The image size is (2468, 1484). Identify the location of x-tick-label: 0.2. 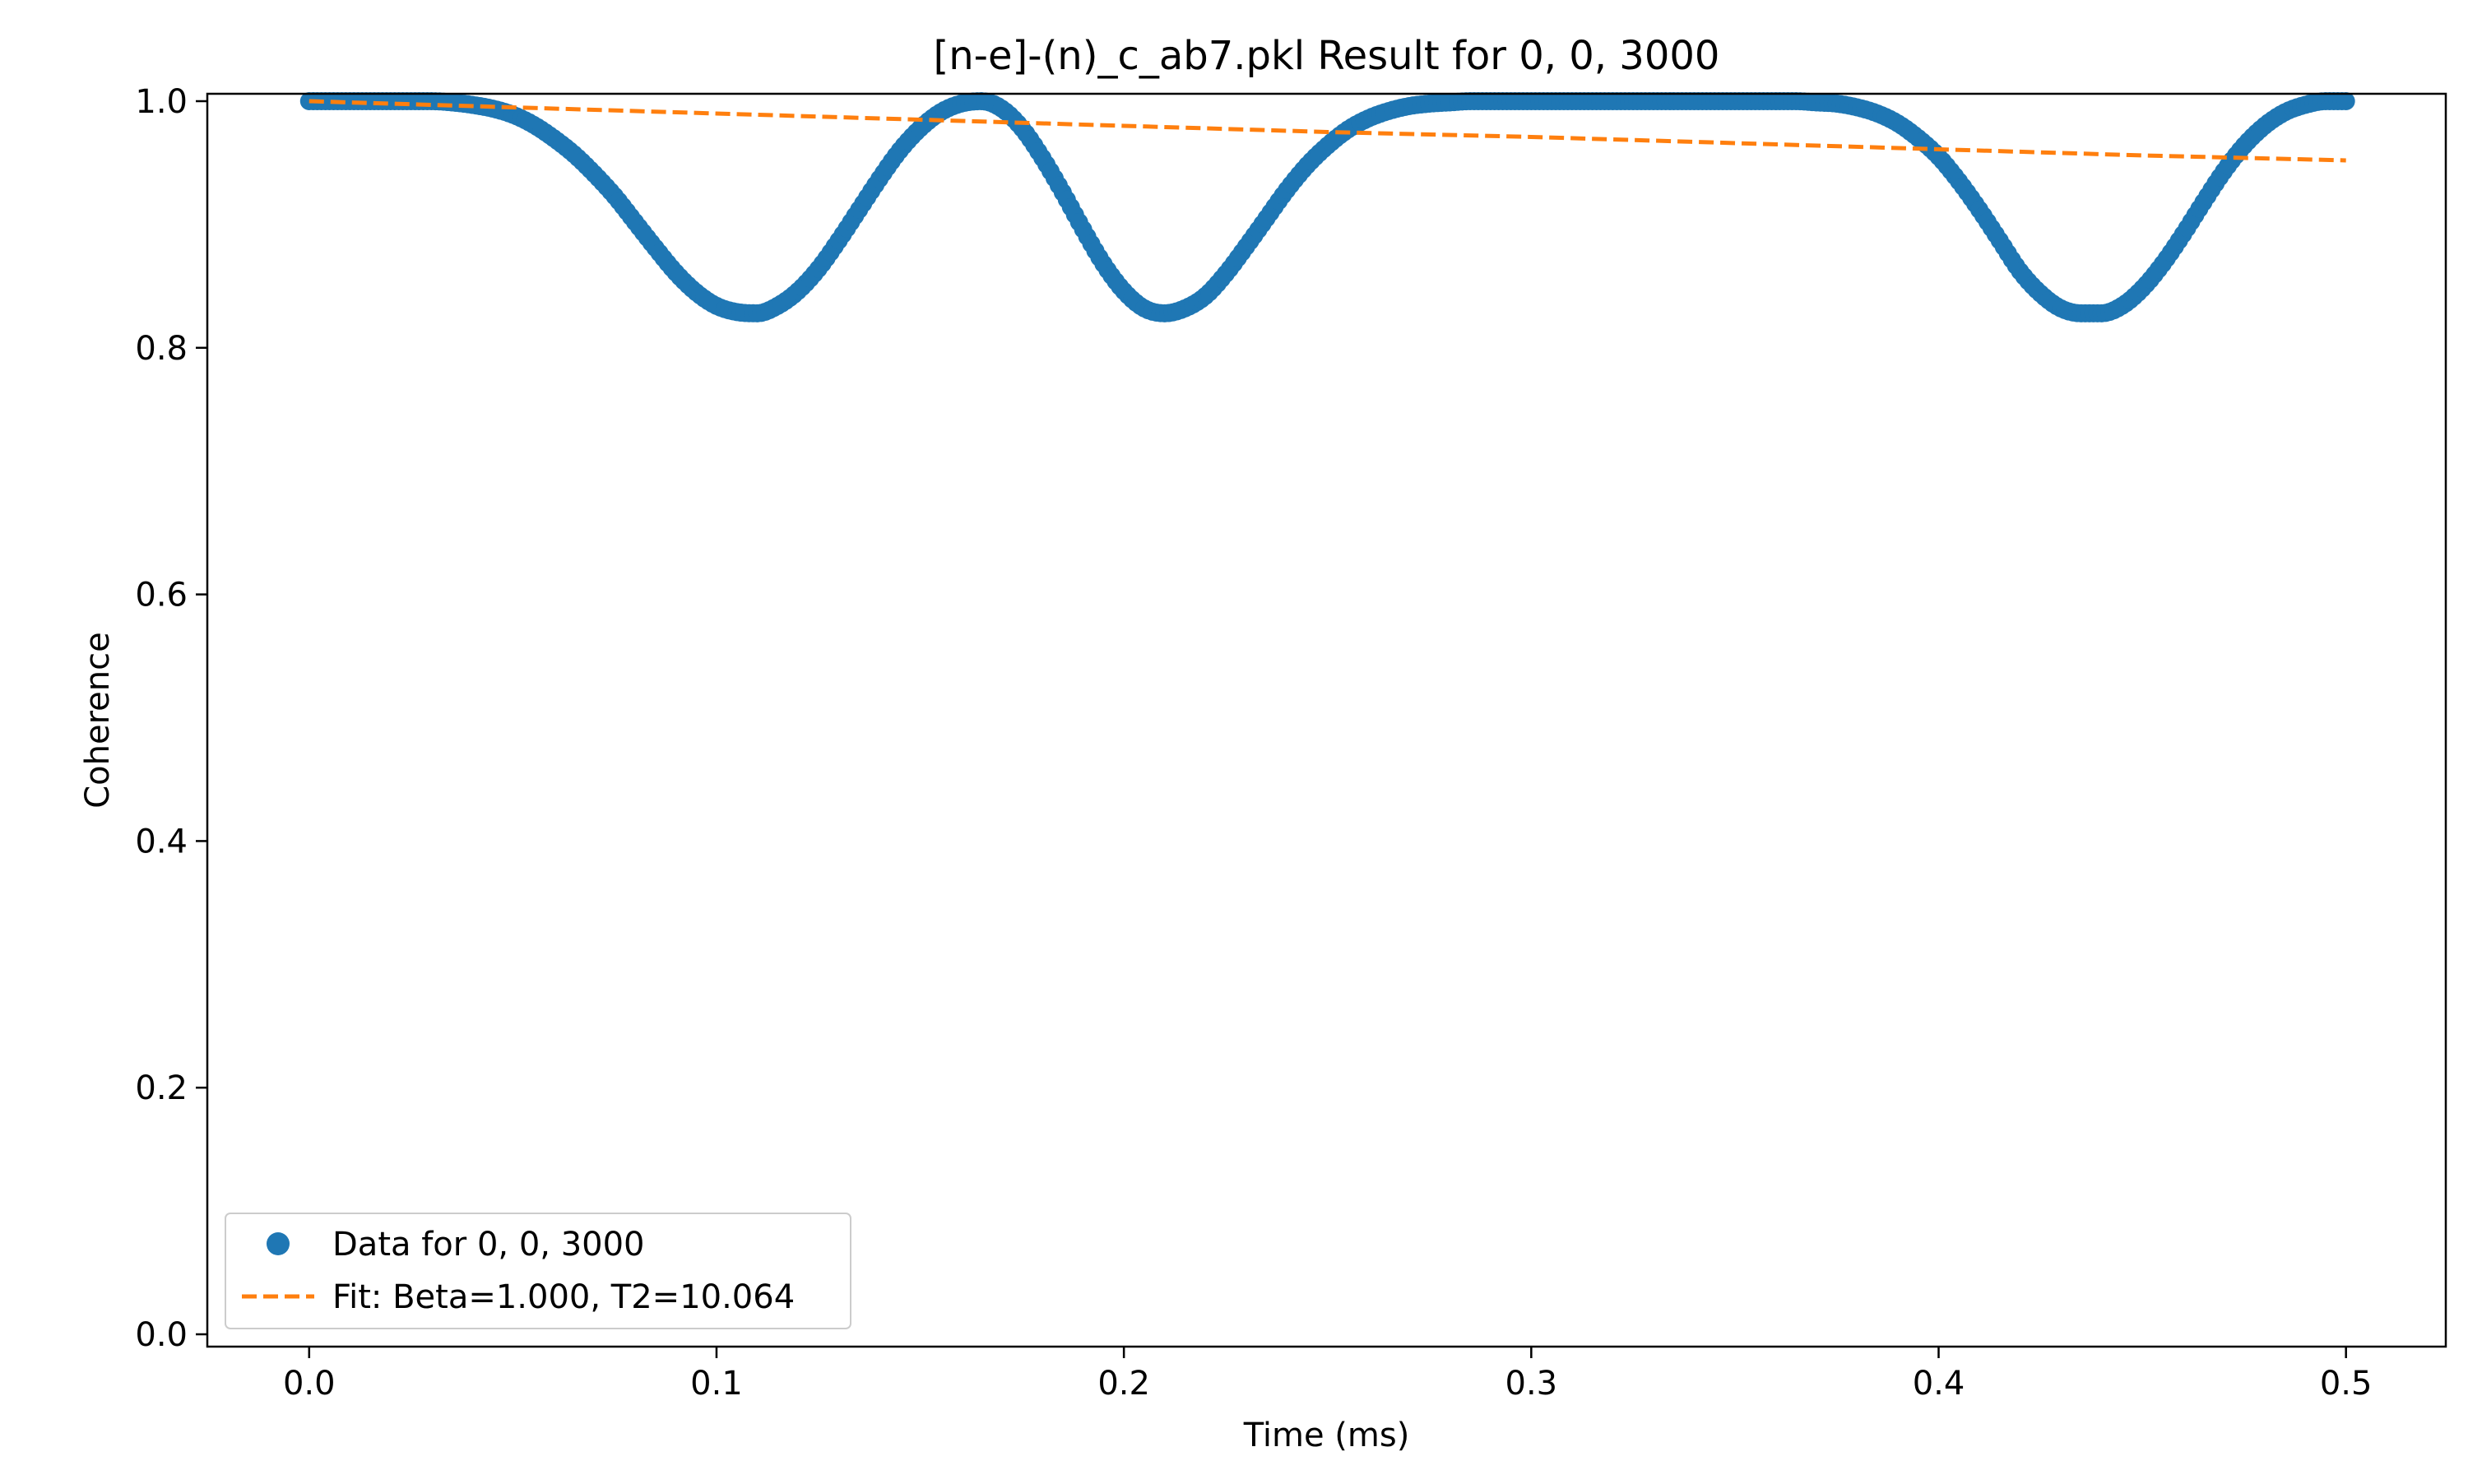
(1123, 1384).